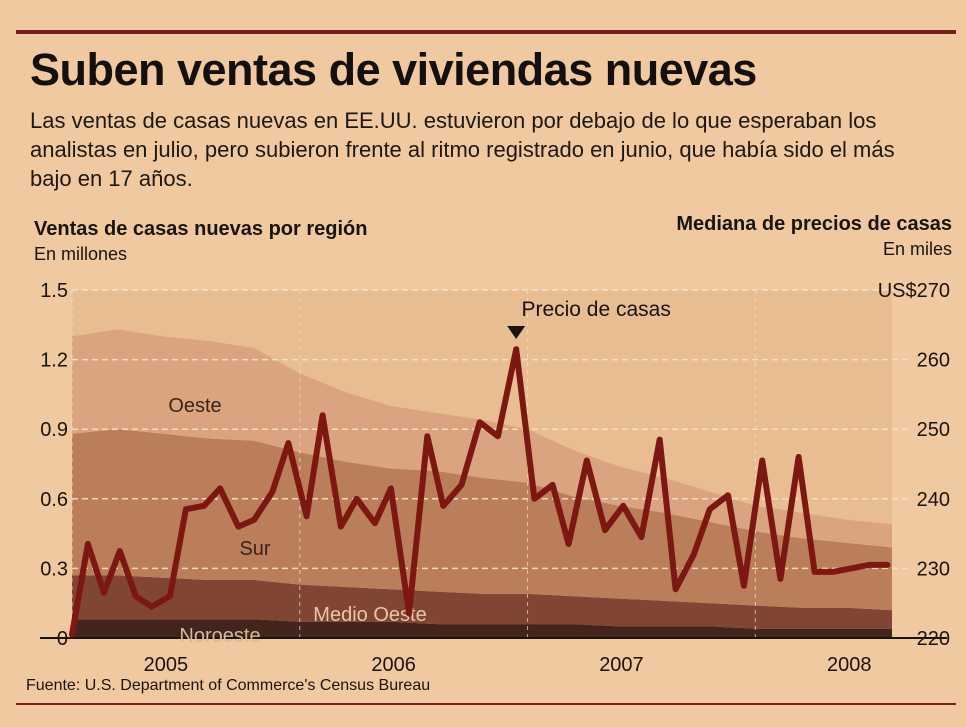 The width and height of the screenshot is (966, 727). Describe the element at coordinates (54, 361) in the screenshot. I see `left-tick-label: 1.2` at that location.